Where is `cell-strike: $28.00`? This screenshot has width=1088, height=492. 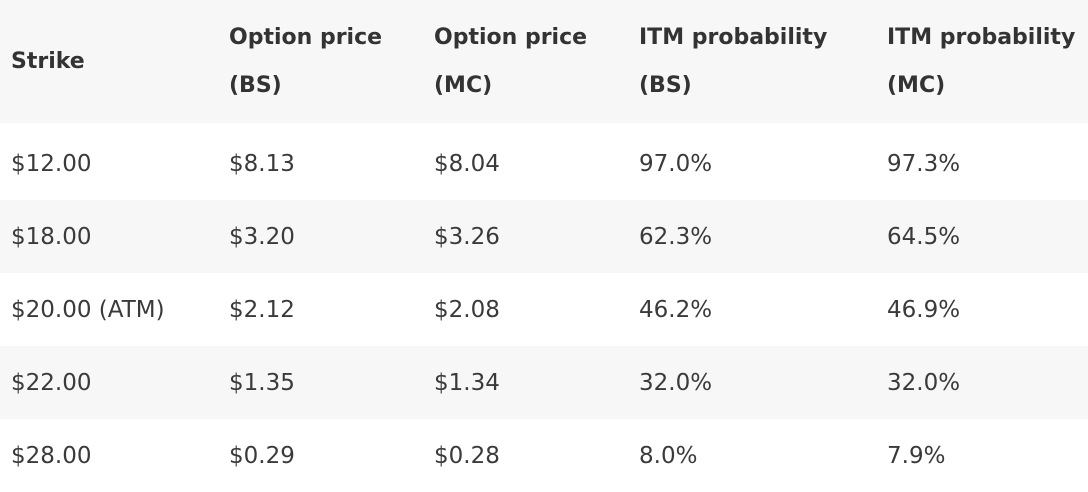
cell-strike: $28.00 is located at coordinates (51, 455).